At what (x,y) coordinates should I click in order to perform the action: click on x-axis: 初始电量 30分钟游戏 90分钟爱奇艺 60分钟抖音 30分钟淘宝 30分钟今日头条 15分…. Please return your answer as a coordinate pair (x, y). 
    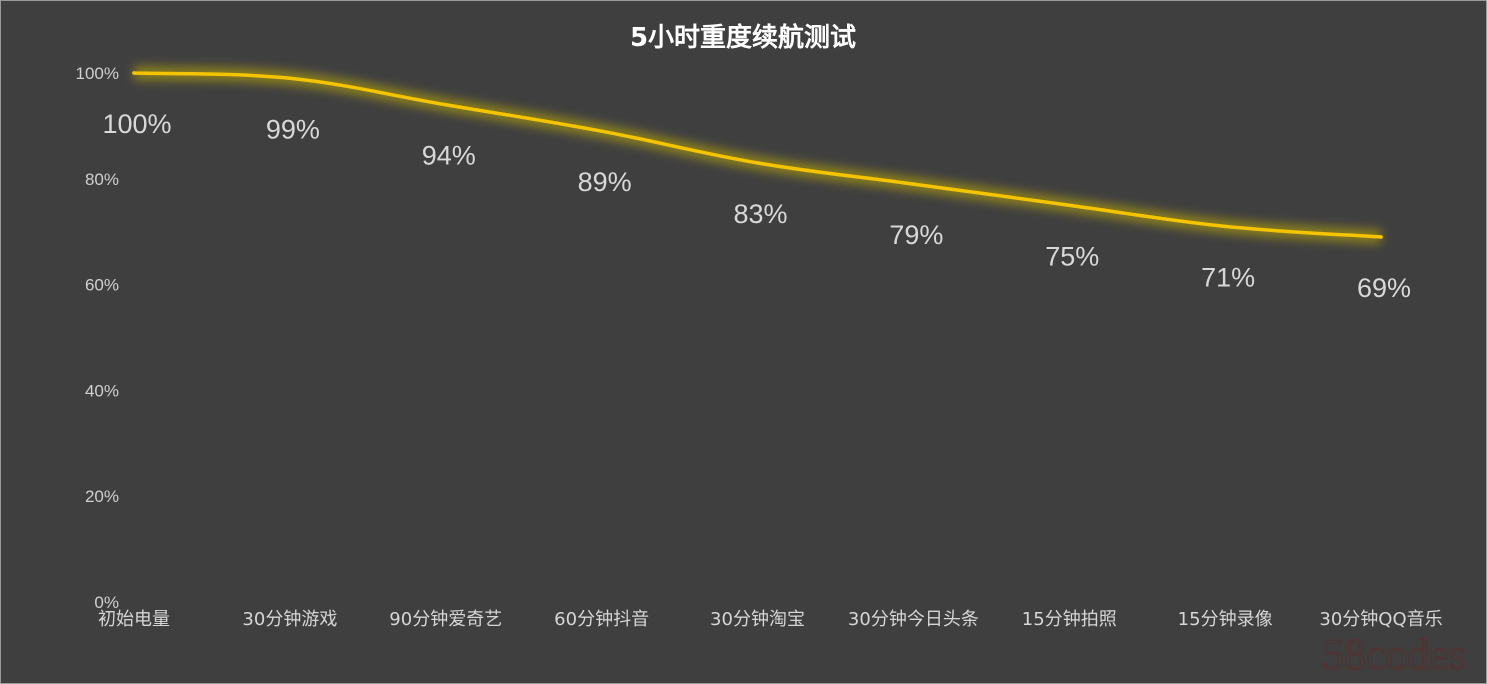
    Looking at the image, I should click on (770, 619).